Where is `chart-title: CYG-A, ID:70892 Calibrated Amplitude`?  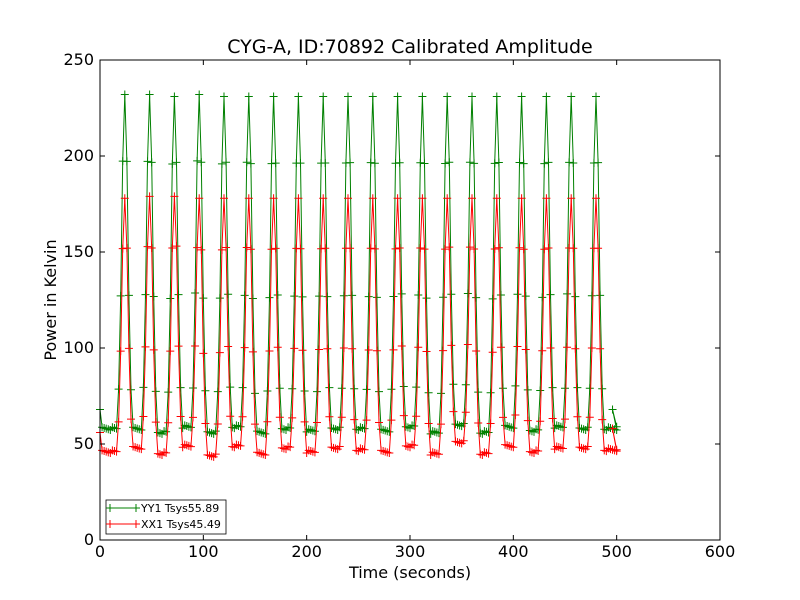
chart-title: CYG-A, ID:70892 Calibrated Amplitude is located at coordinates (409, 47).